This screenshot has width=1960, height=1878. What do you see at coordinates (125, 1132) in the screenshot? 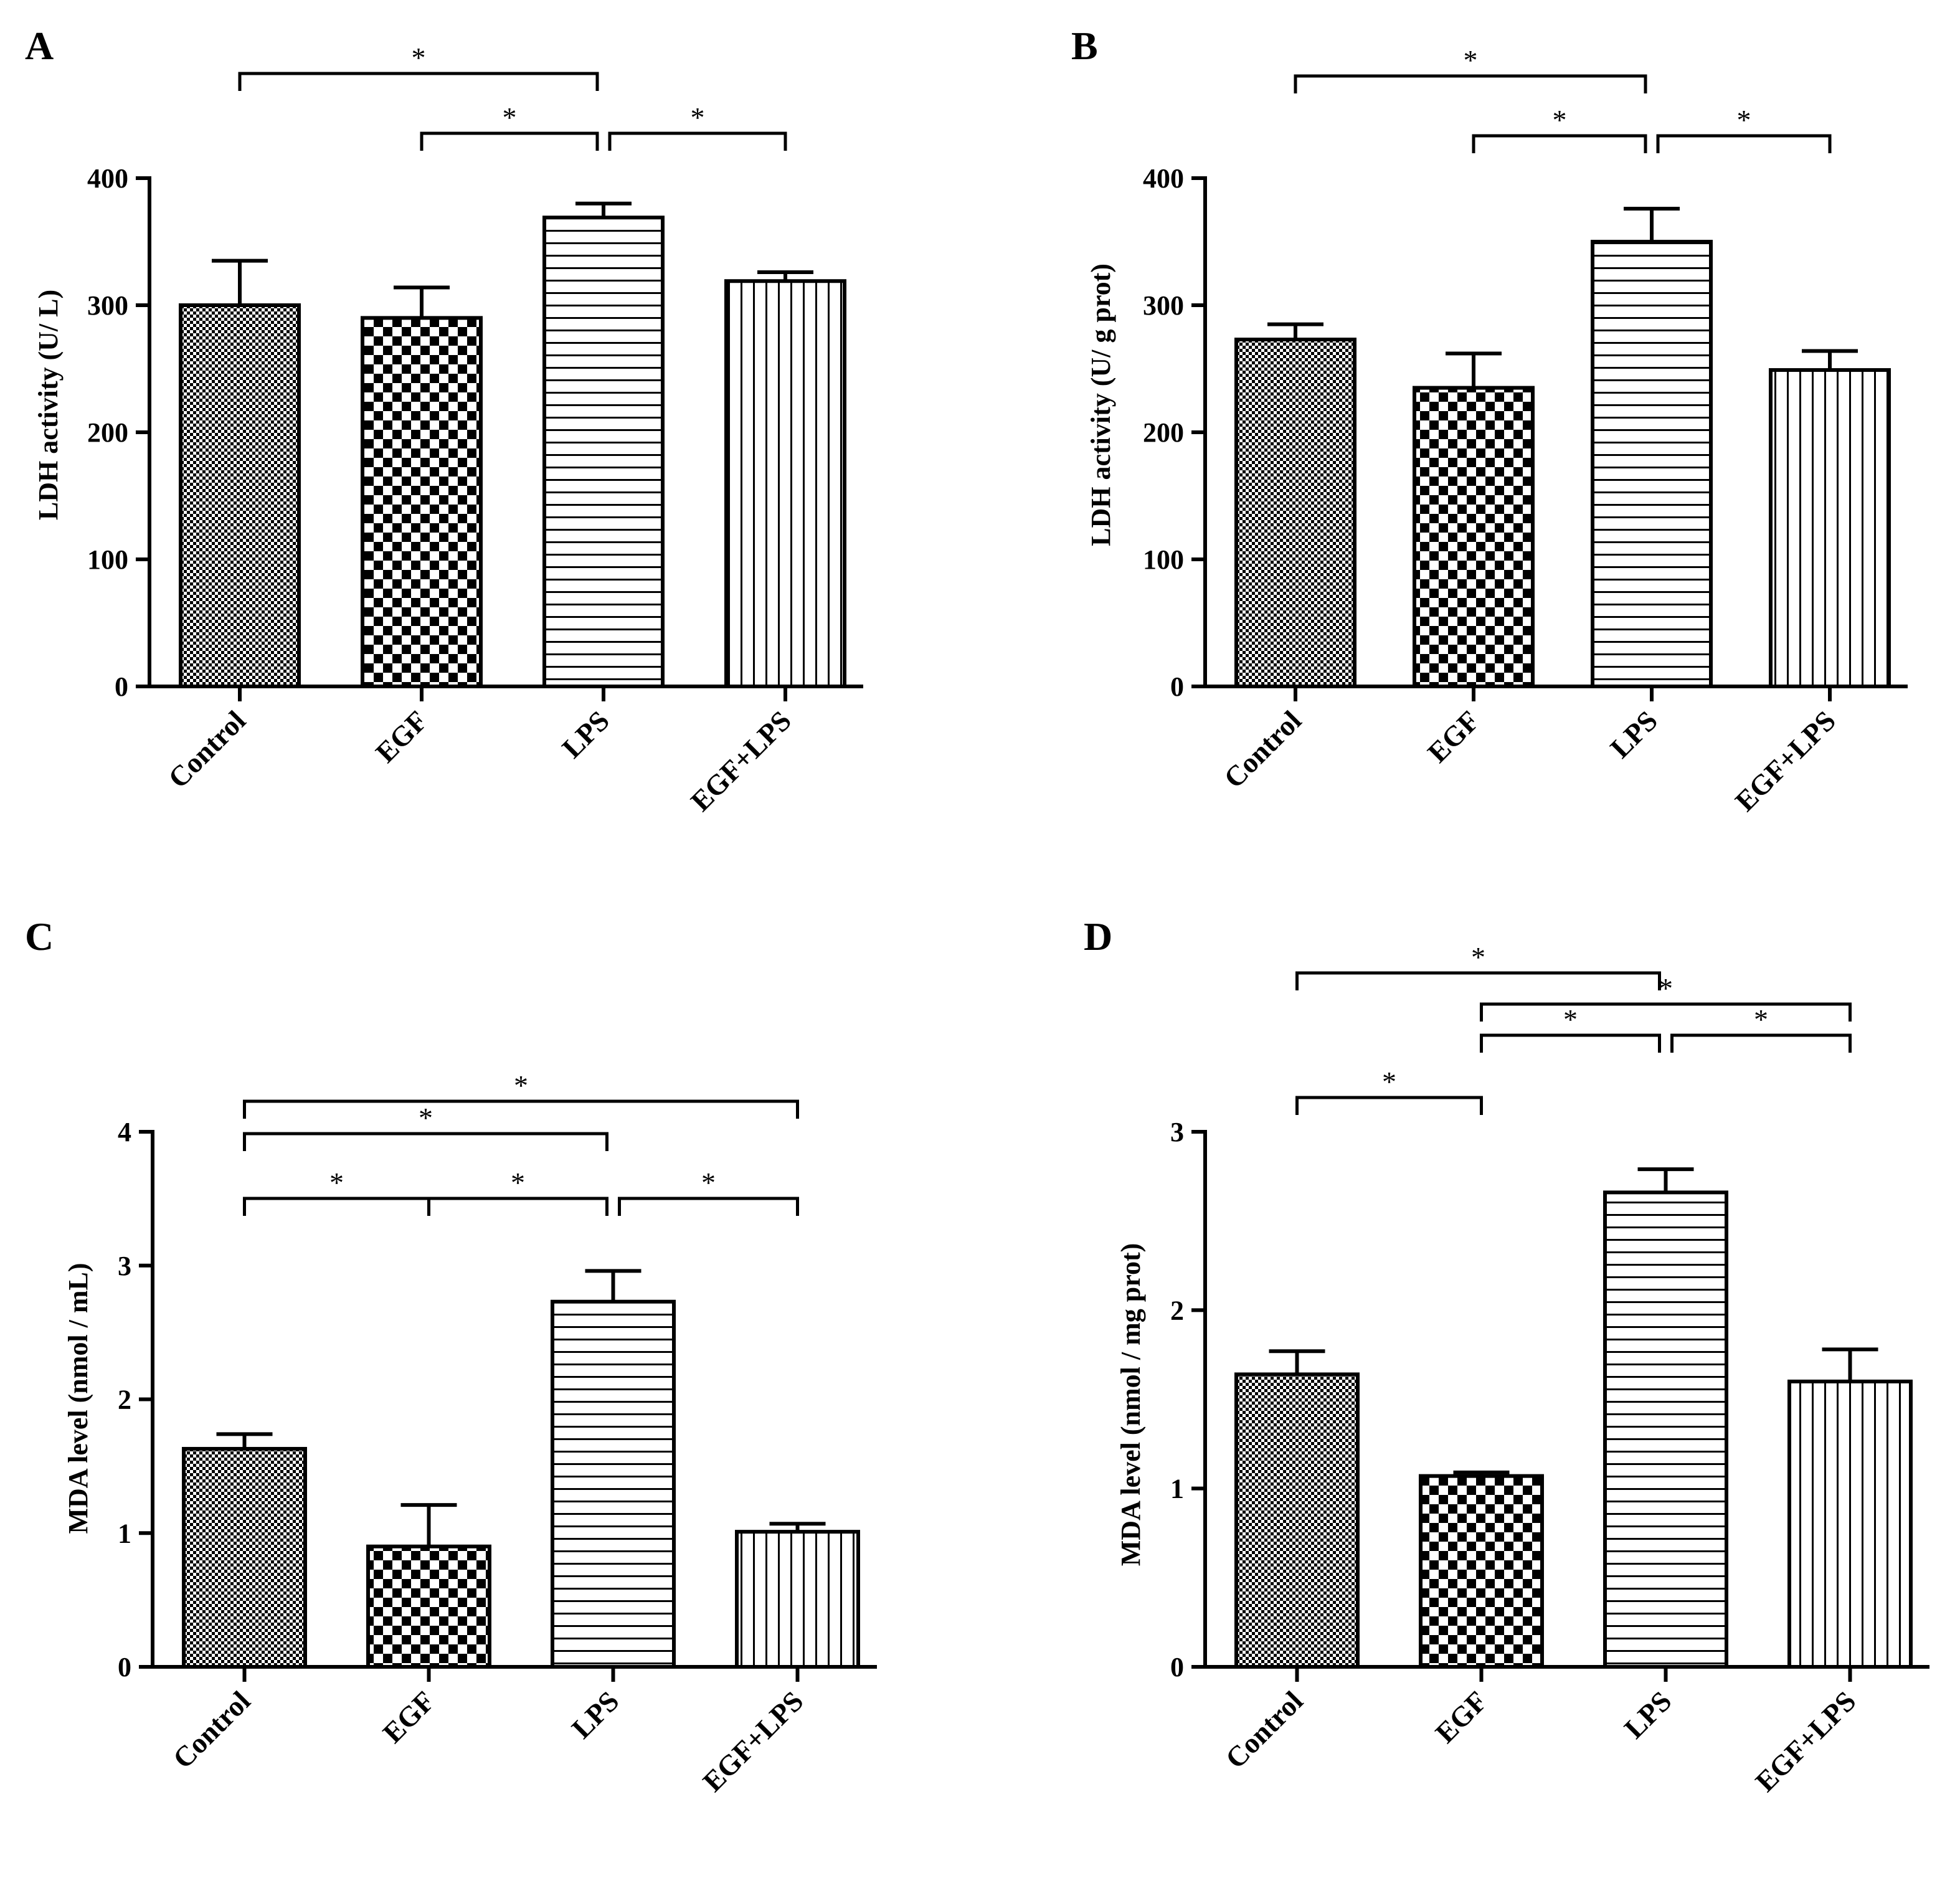
I see `panel-c-y-tick-label: 4` at bounding box center [125, 1132].